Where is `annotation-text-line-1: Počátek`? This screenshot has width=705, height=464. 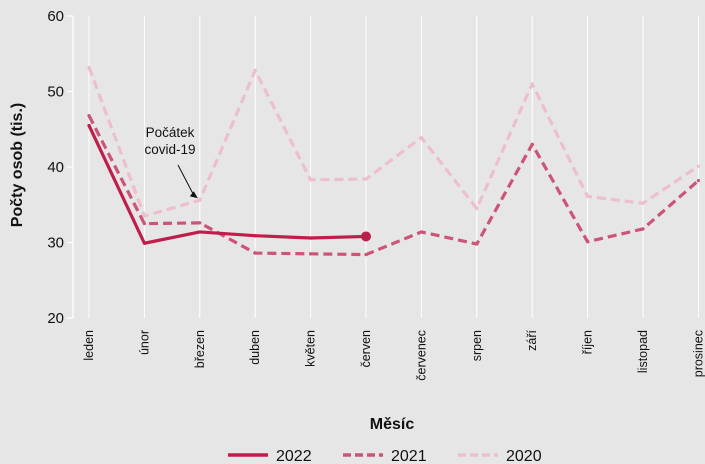 annotation-text-line-1: Počátek is located at coordinates (170, 132).